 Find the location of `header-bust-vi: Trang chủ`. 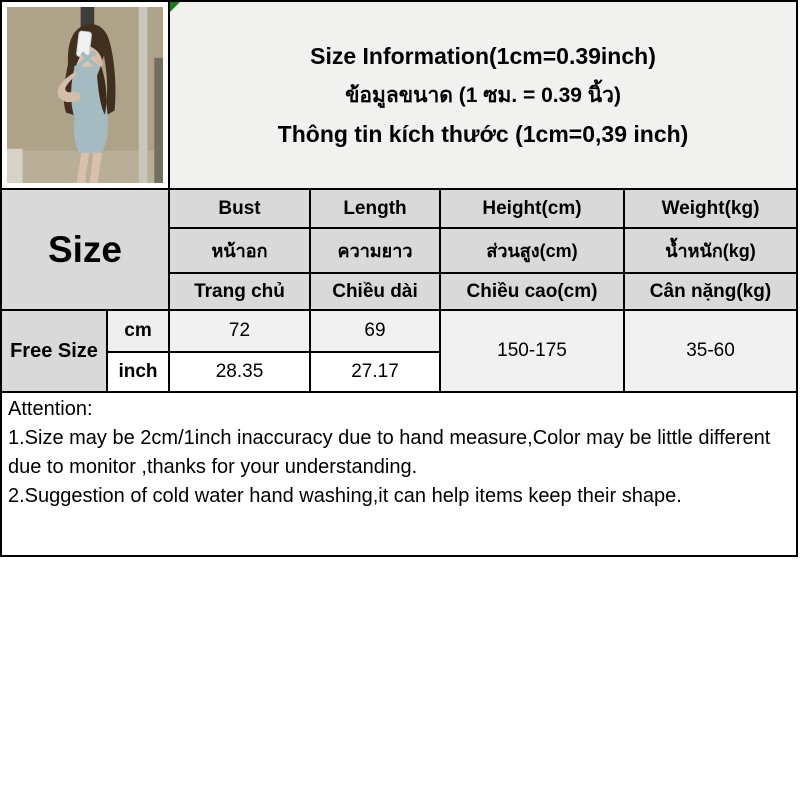

header-bust-vi: Trang chủ is located at coordinates (239, 291).